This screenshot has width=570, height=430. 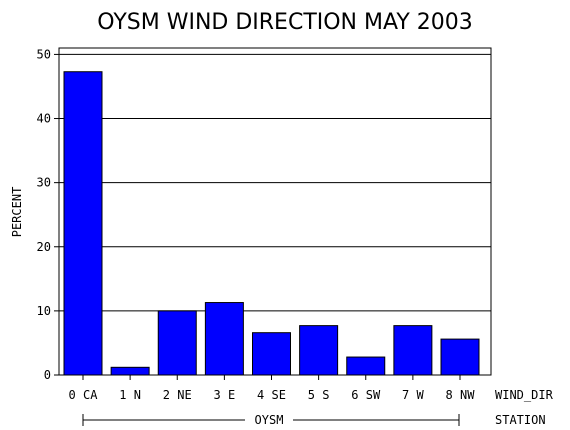 What do you see at coordinates (44, 119) in the screenshot?
I see `y-tick-label: 40` at bounding box center [44, 119].